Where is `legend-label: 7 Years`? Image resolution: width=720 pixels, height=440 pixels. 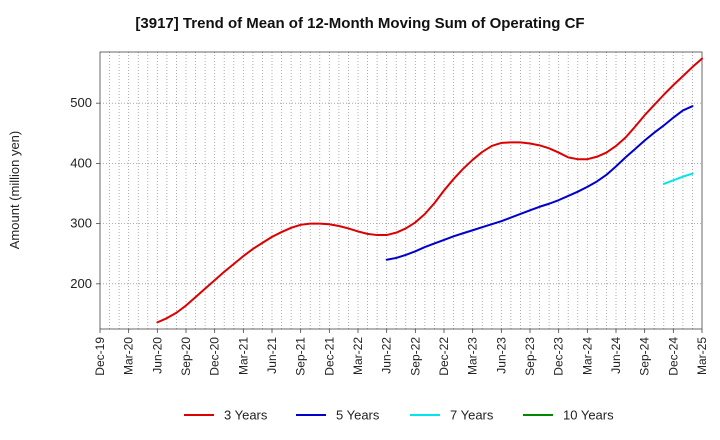
legend-label: 7 Years is located at coordinates (472, 415).